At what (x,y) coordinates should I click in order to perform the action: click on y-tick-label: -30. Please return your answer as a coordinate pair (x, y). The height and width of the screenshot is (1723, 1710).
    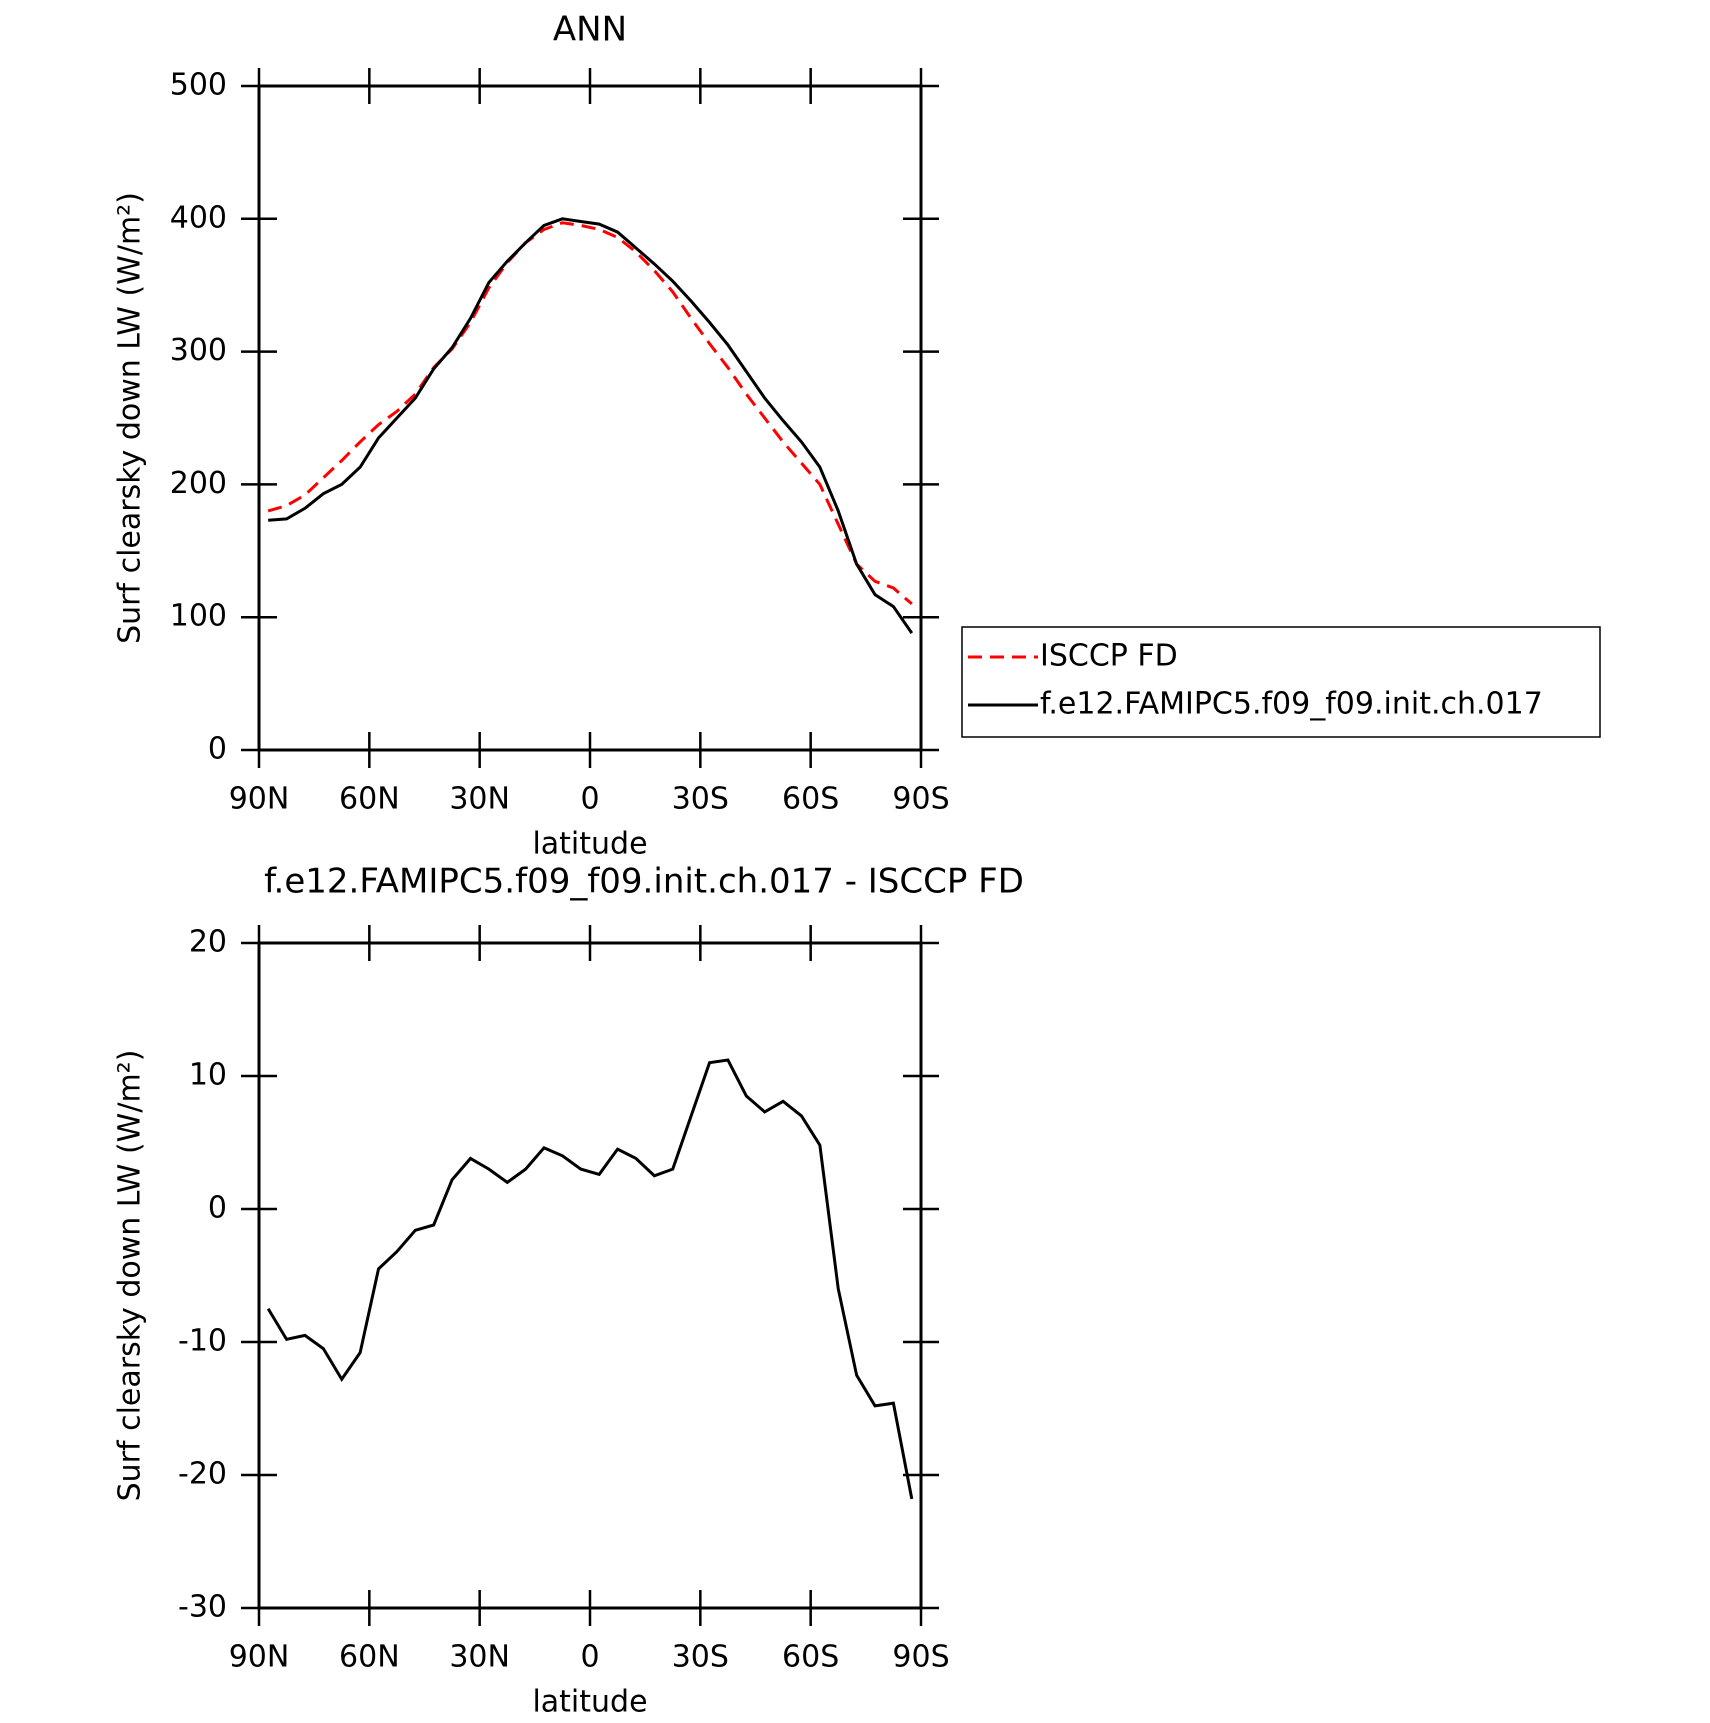
    Looking at the image, I should click on (202, 1607).